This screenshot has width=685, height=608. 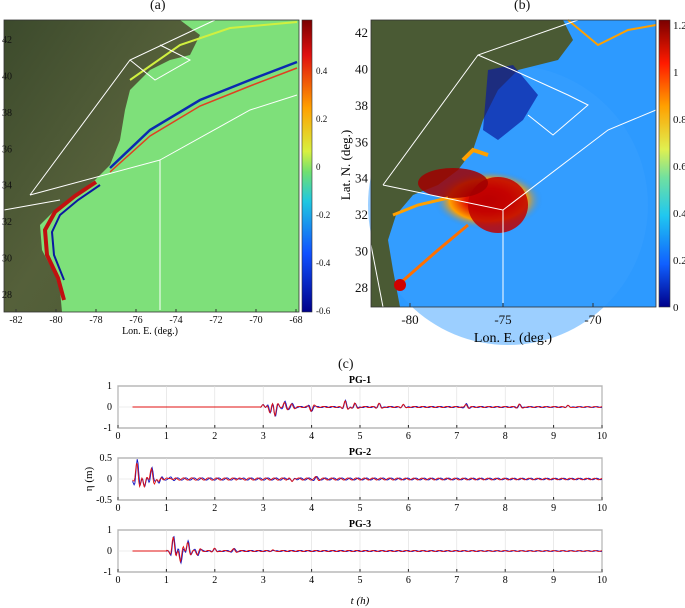 I want to click on y-tick-label-a: 34, so click(x=7, y=186).